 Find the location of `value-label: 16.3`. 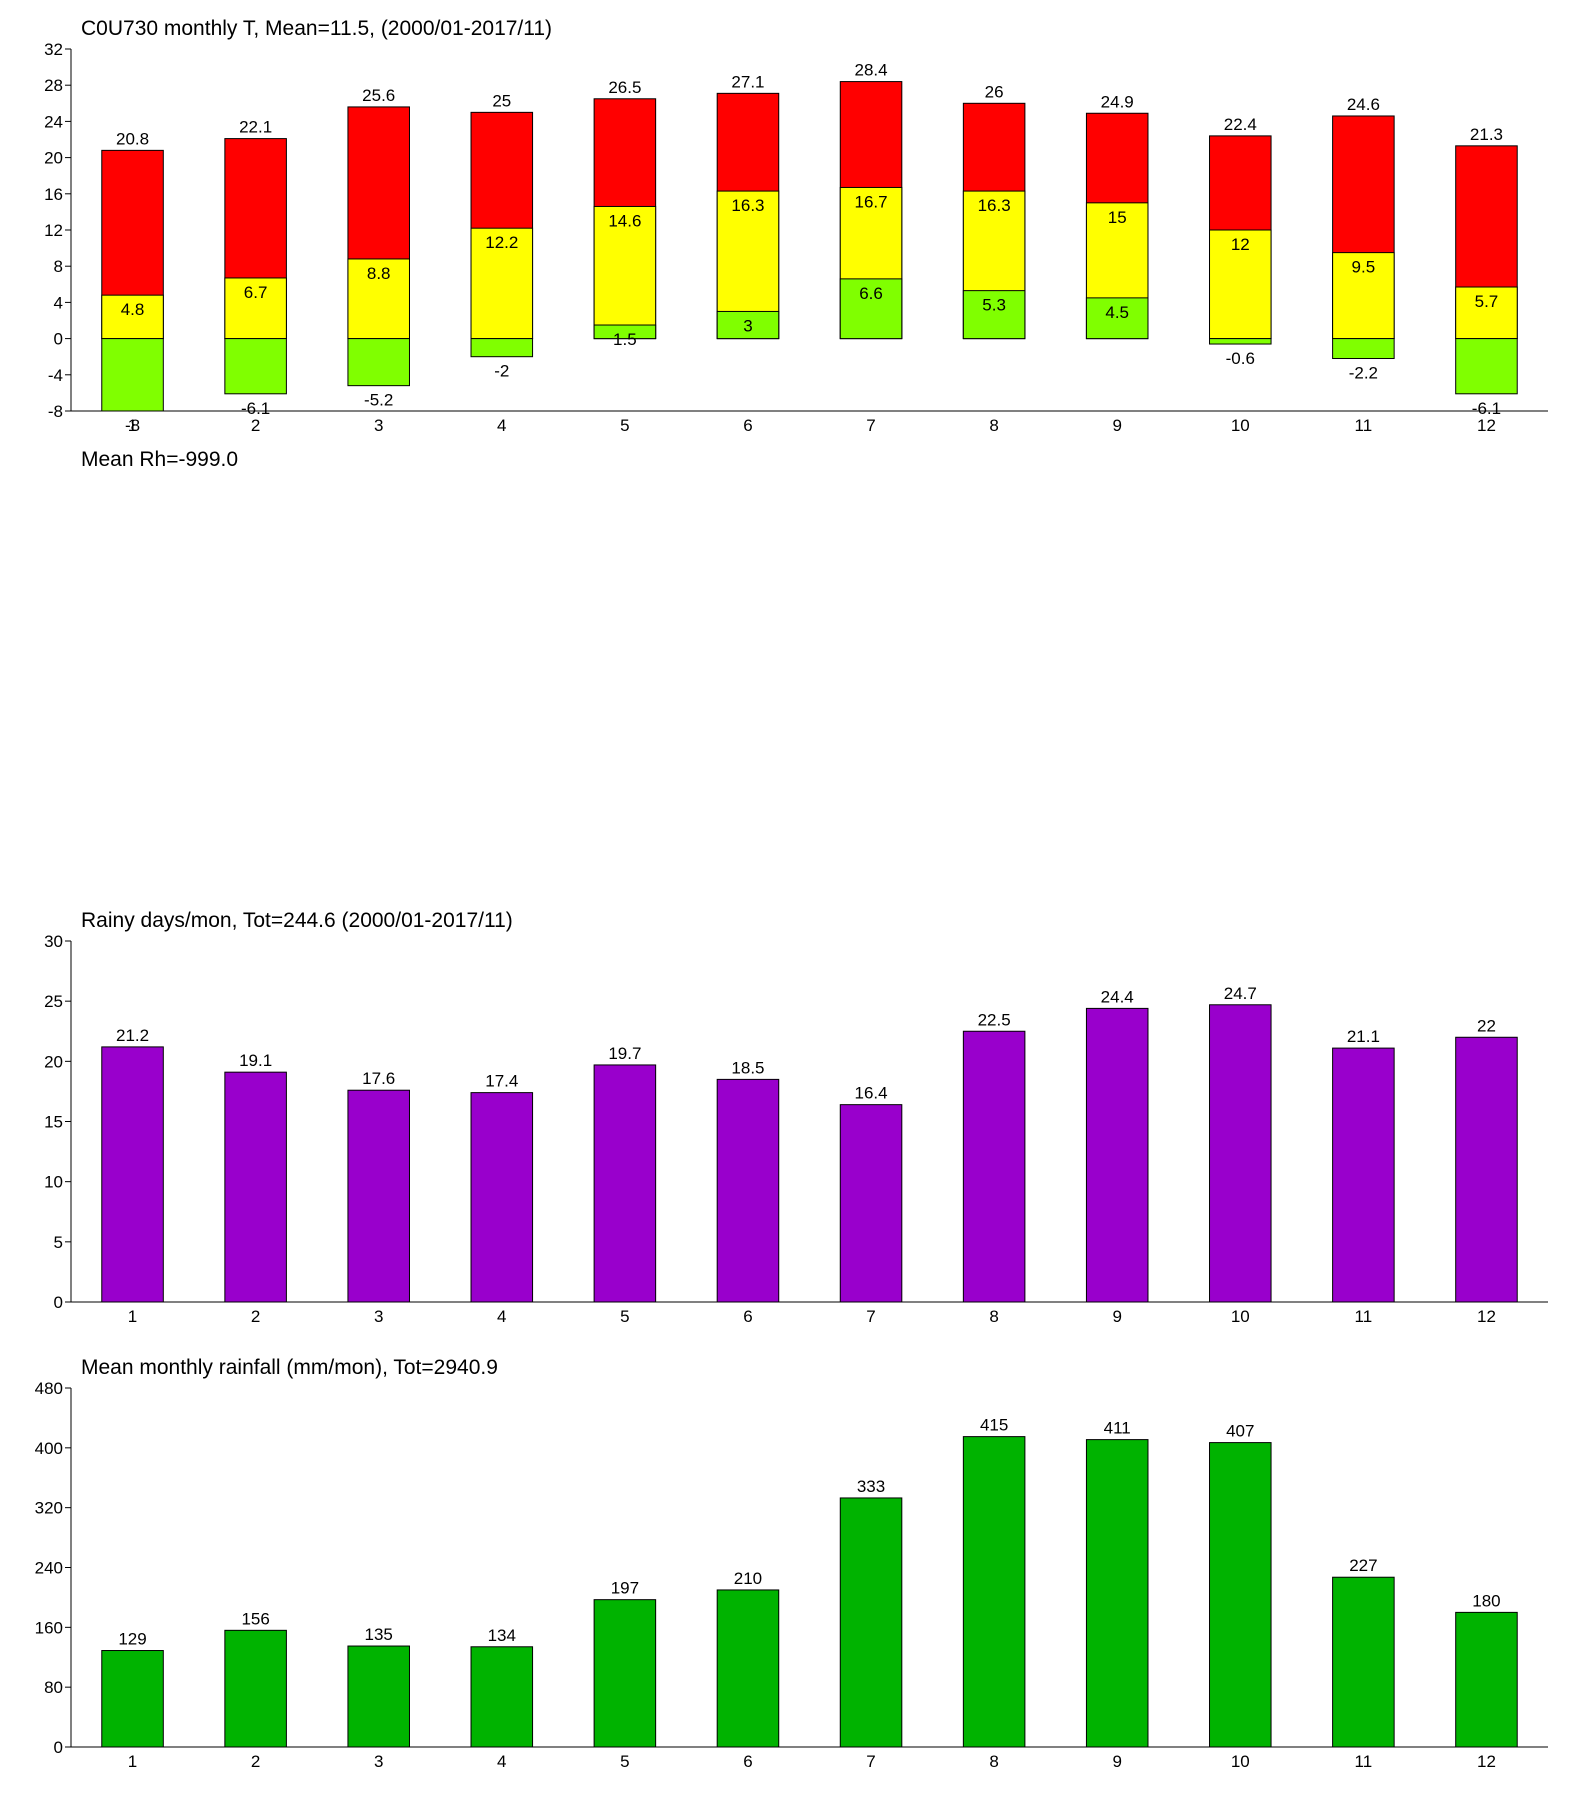

value-label: 16.3 is located at coordinates (994, 205).